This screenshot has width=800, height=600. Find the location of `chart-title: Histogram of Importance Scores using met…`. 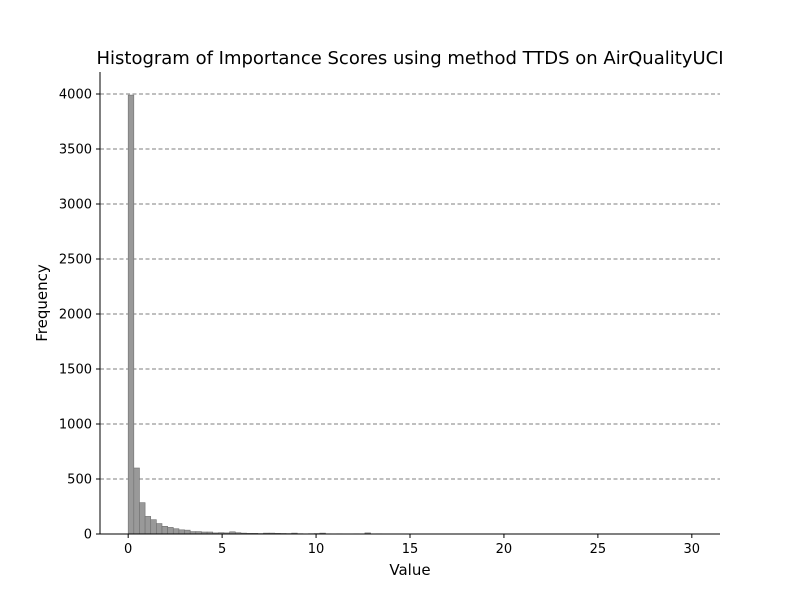

chart-title: Histogram of Importance Scores using met… is located at coordinates (409, 58).